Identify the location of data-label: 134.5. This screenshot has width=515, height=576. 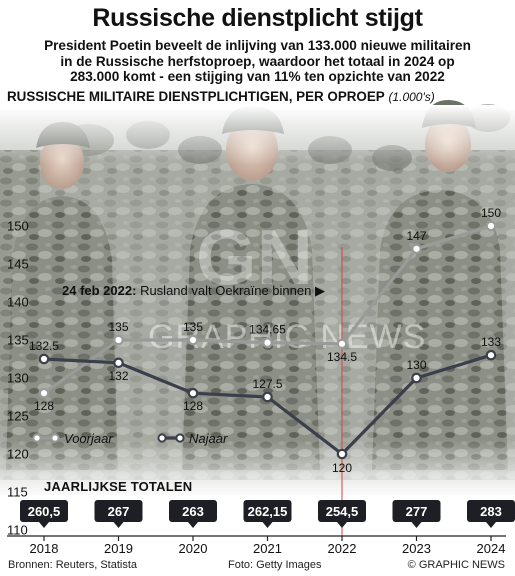
(342, 357).